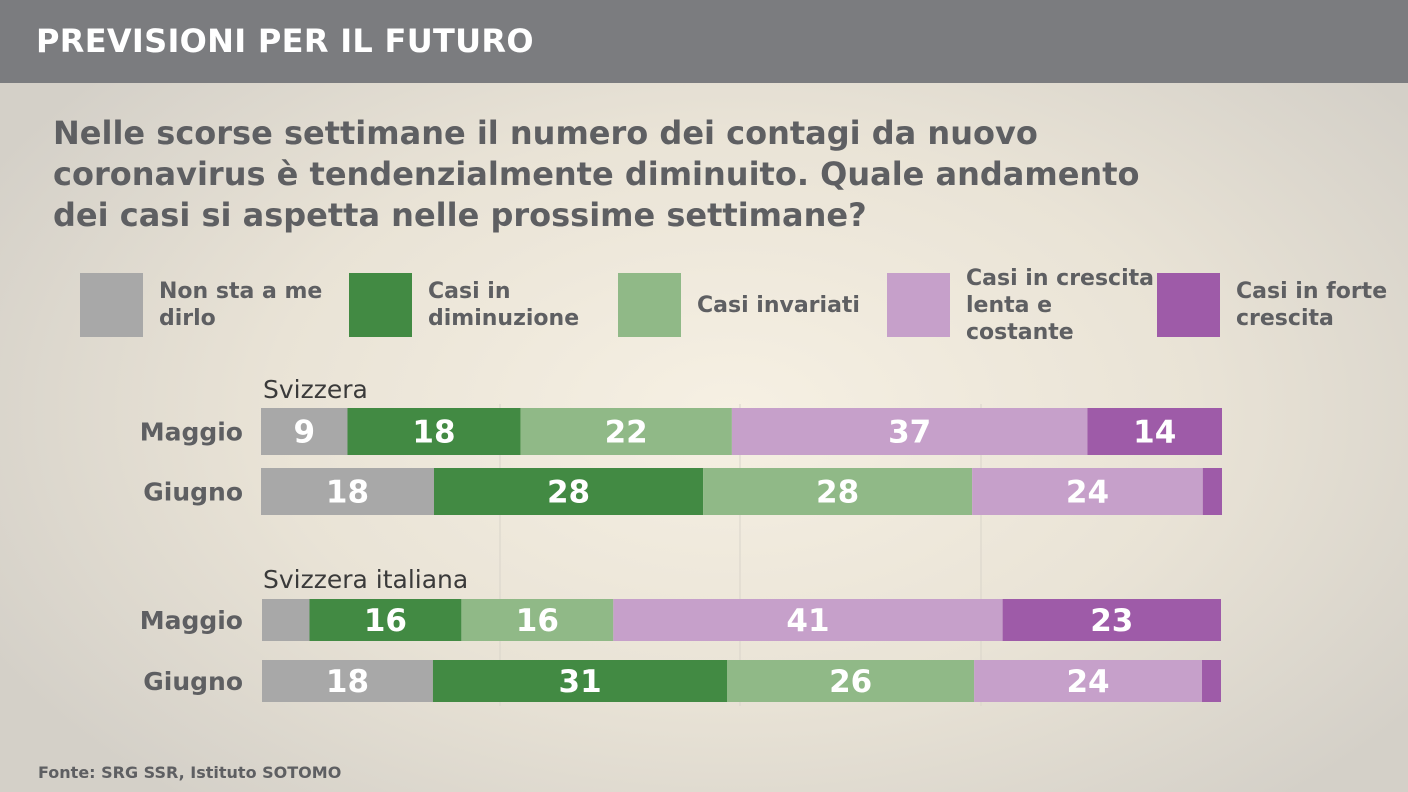 This screenshot has width=1408, height=792. I want to click on group-title-svizzera: Svizzera, so click(315, 389).